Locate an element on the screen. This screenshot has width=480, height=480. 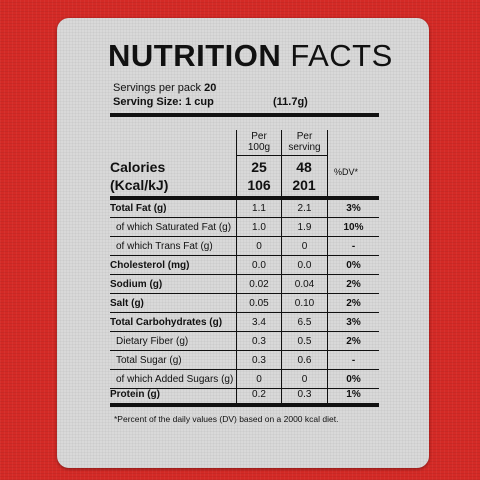
label-title: NUTRITION FACTS is located at coordinates (250, 56).